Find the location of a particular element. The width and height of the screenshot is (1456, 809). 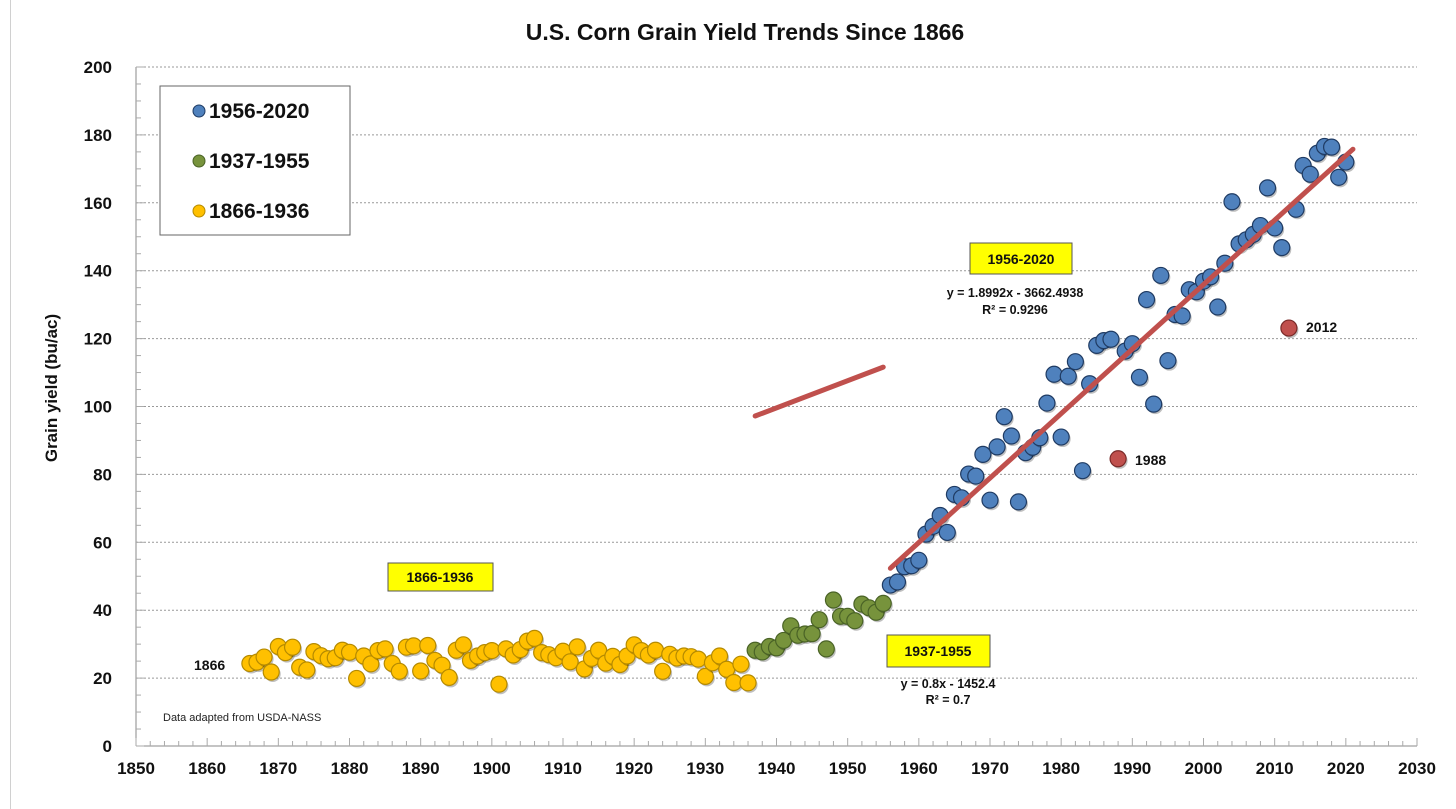

y-tick-label: 200 is located at coordinates (98, 67).